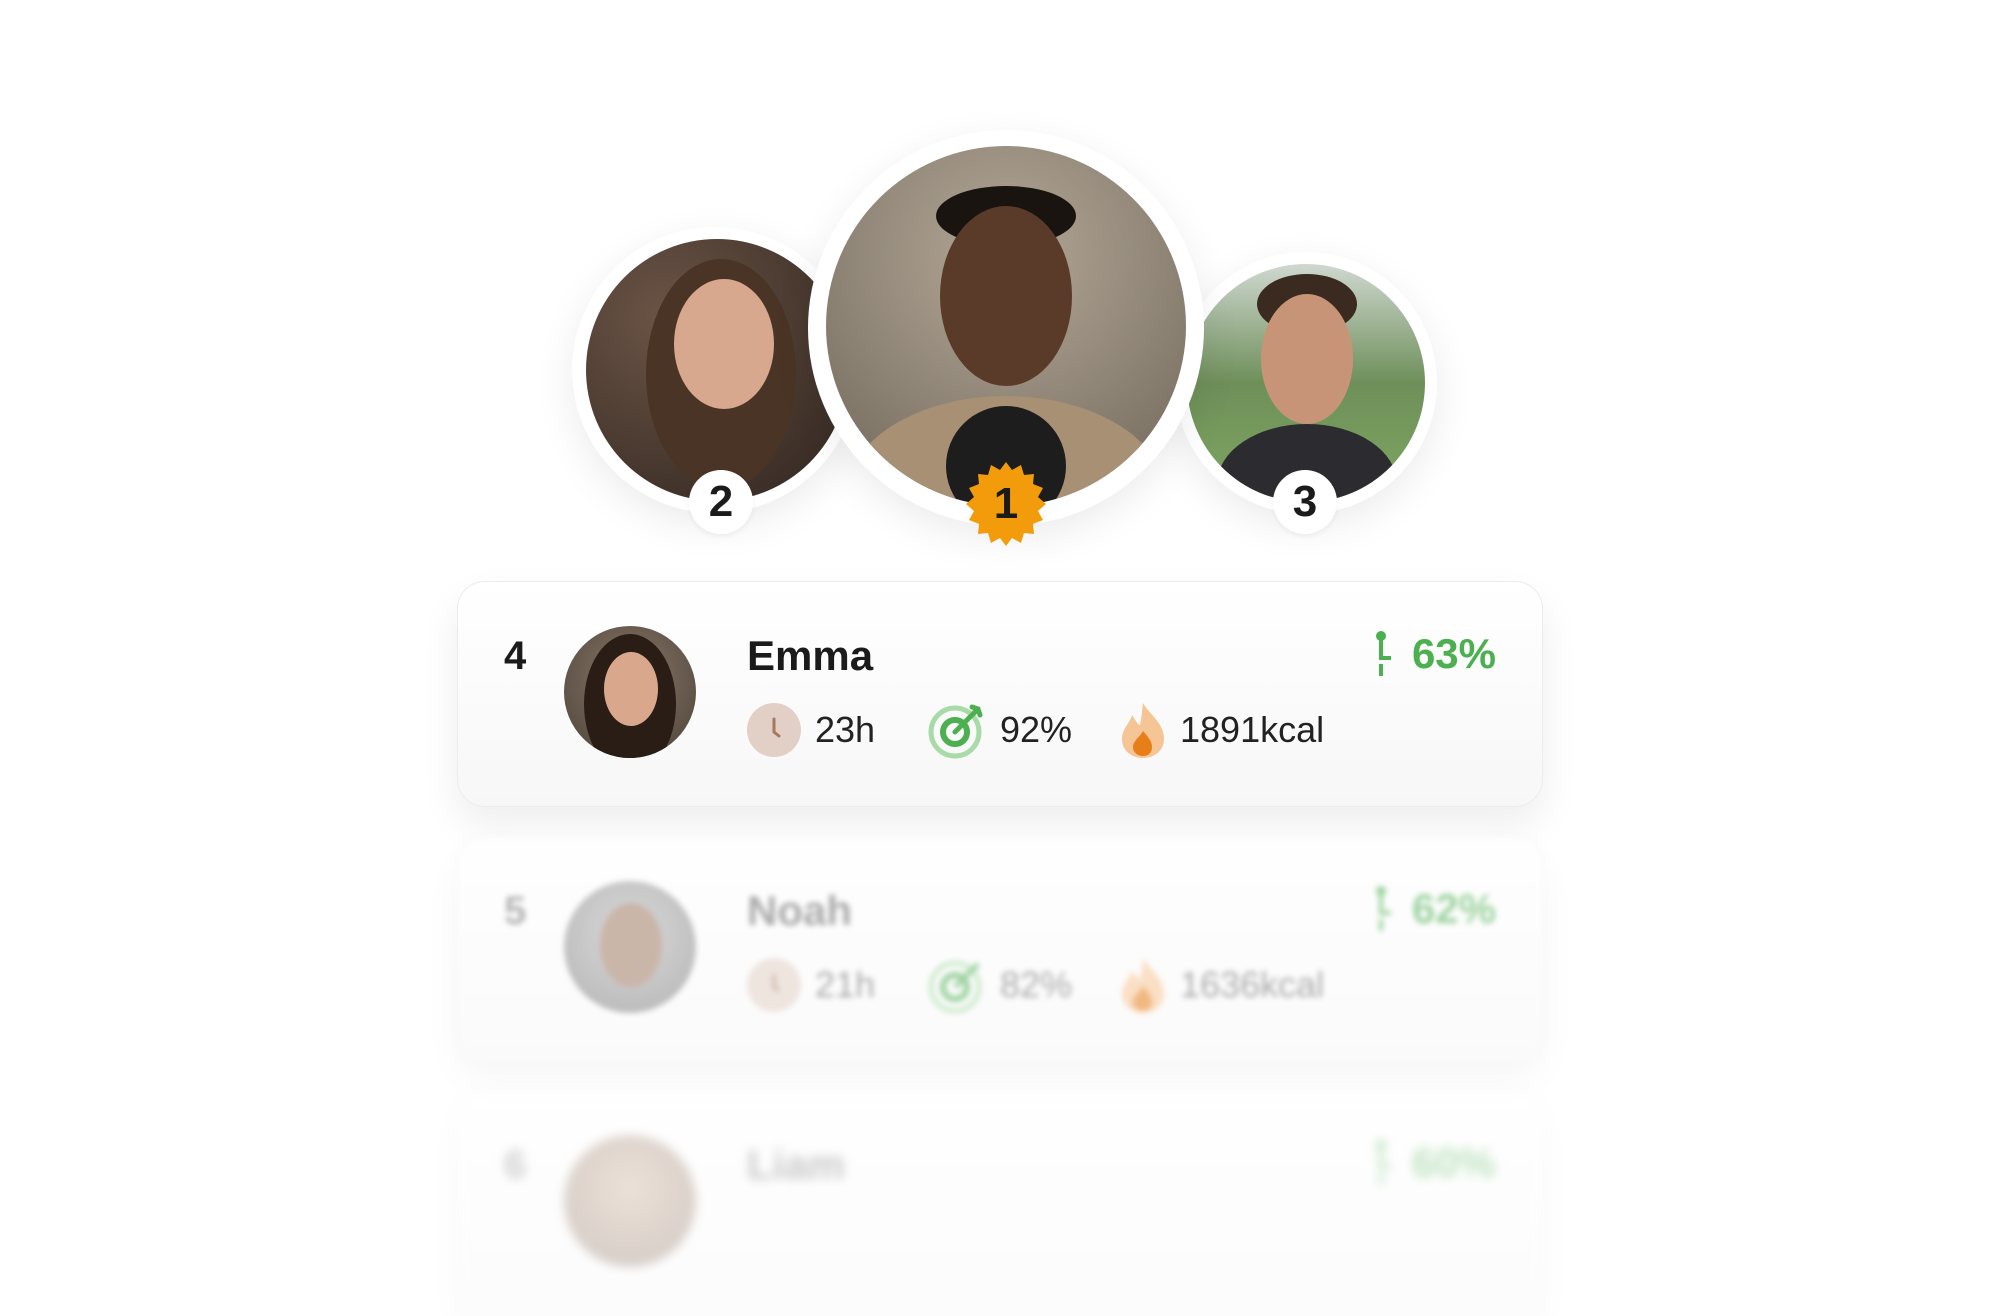 The width and height of the screenshot is (1992, 1316). I want to click on stat-calories: 1636kcal, so click(1222, 985).